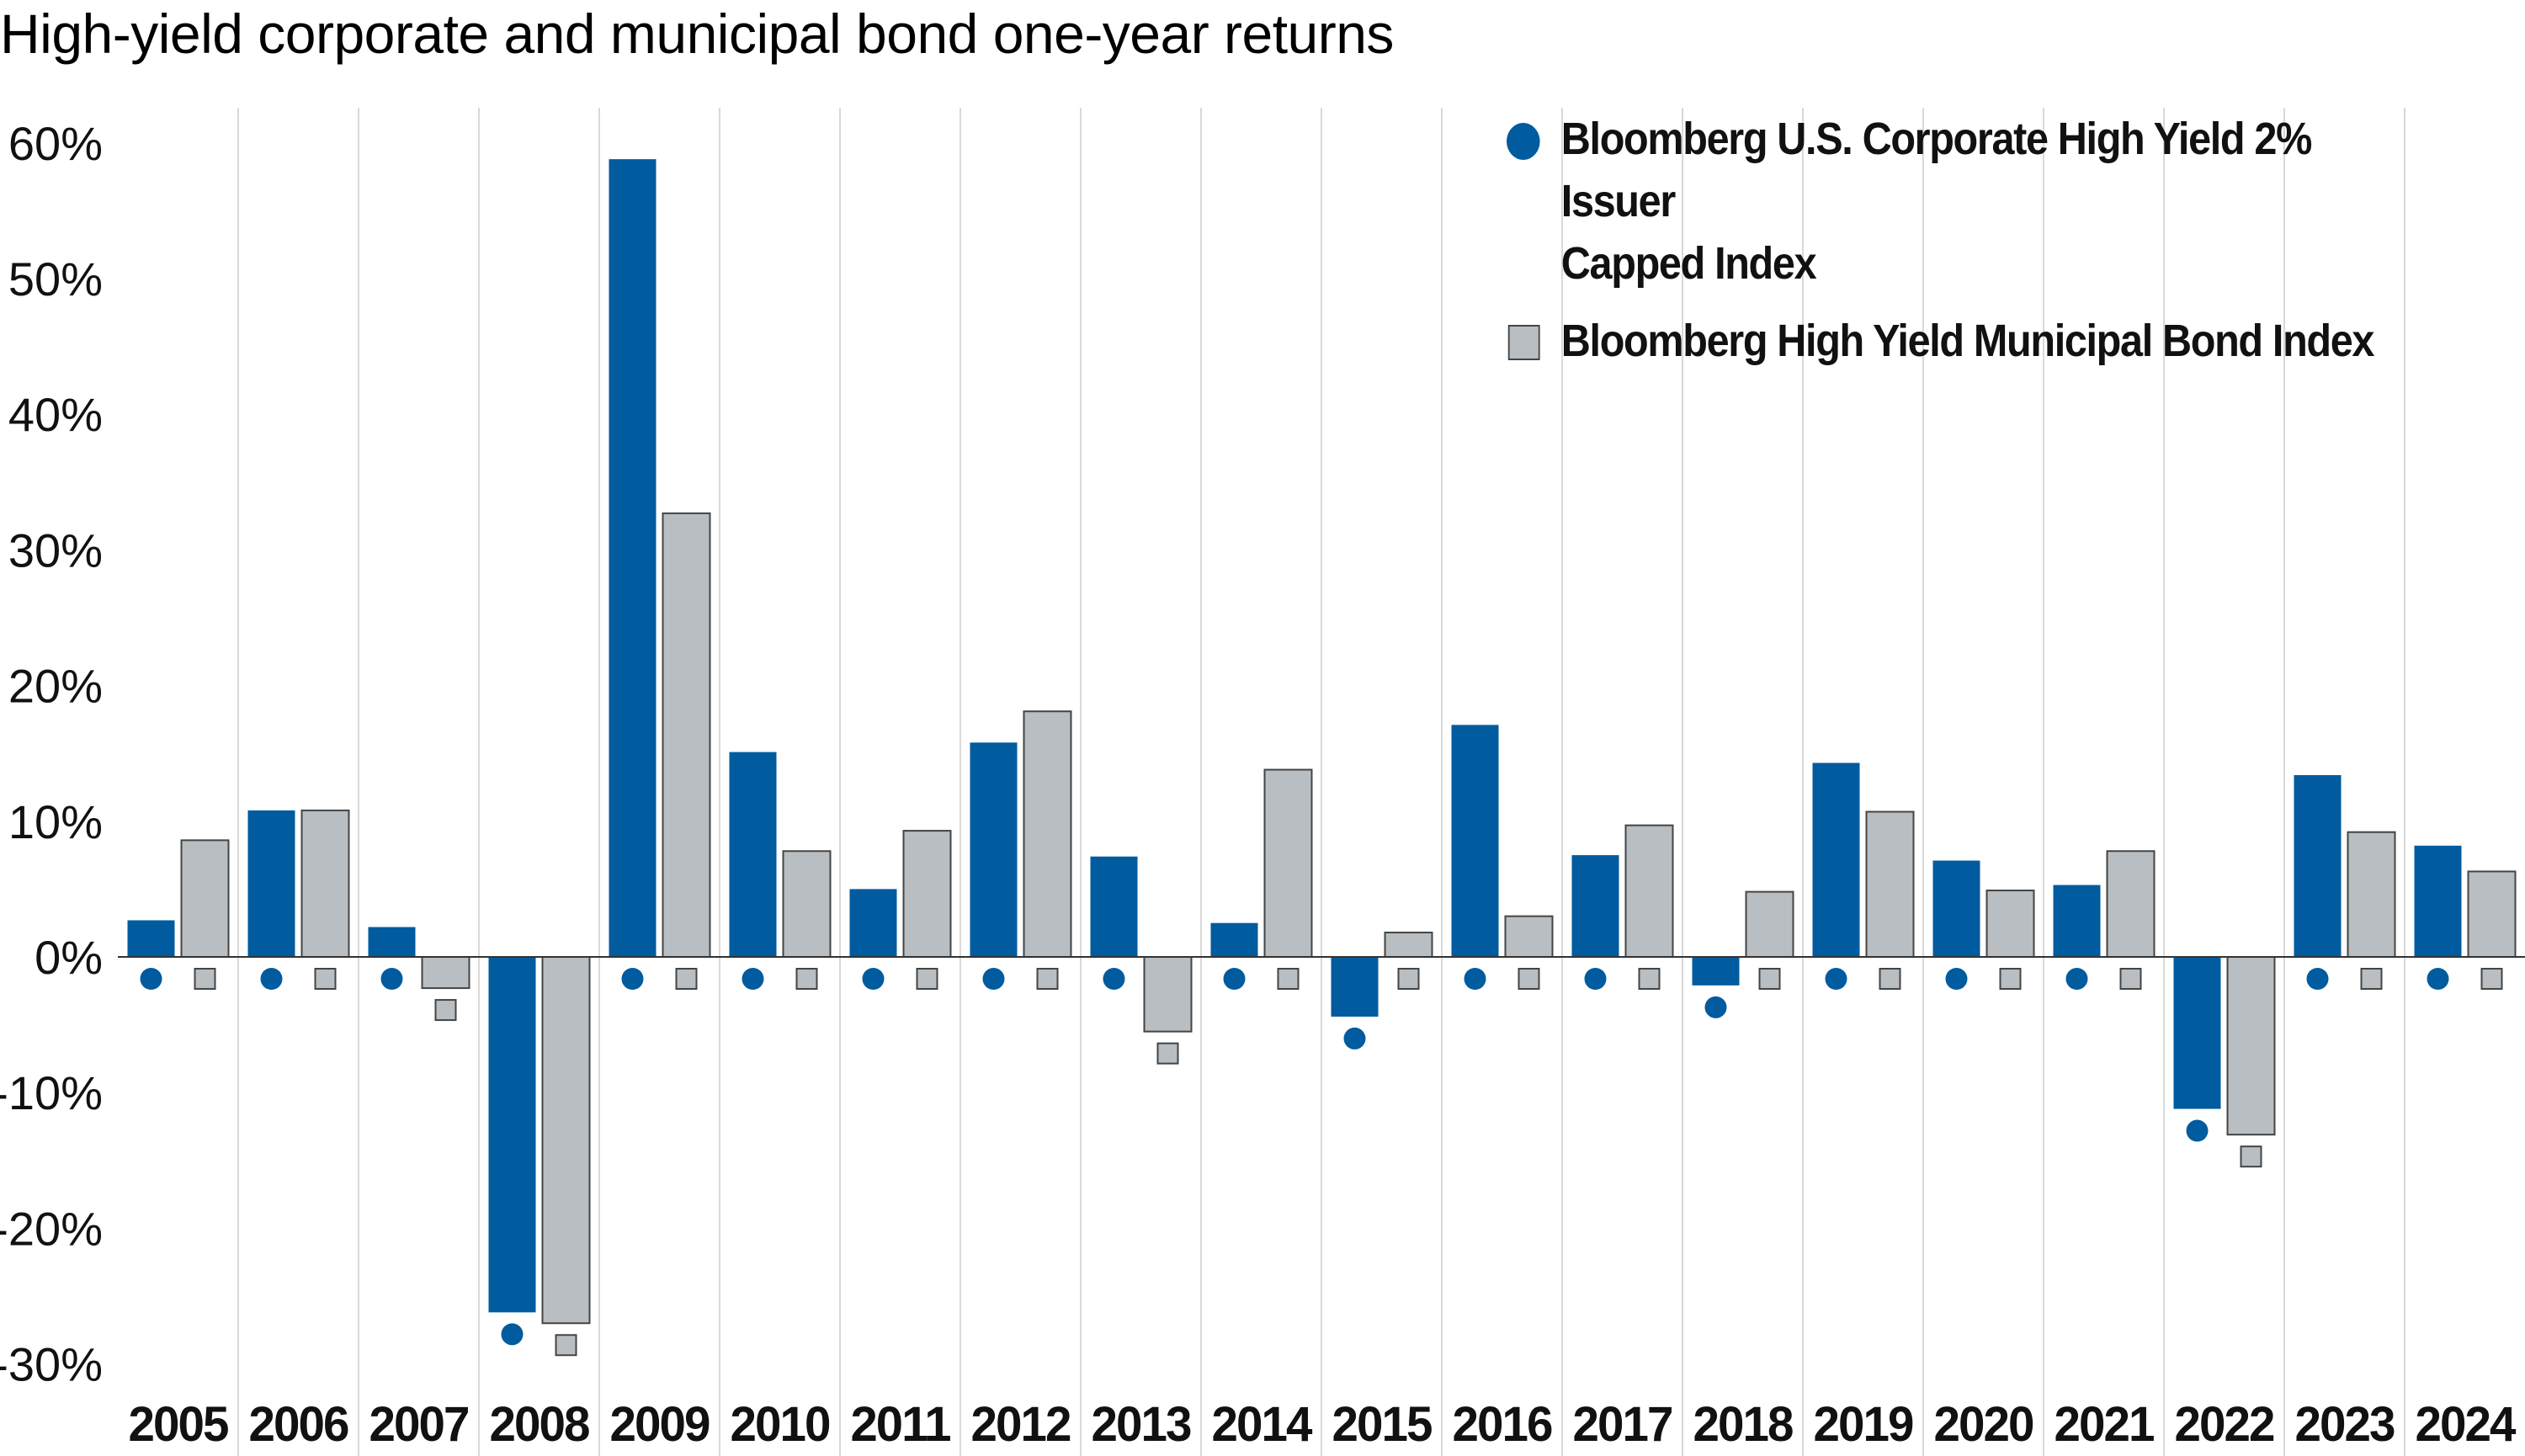 This screenshot has width=2525, height=1456. I want to click on bar-corporate-2019, so click(1836, 860).